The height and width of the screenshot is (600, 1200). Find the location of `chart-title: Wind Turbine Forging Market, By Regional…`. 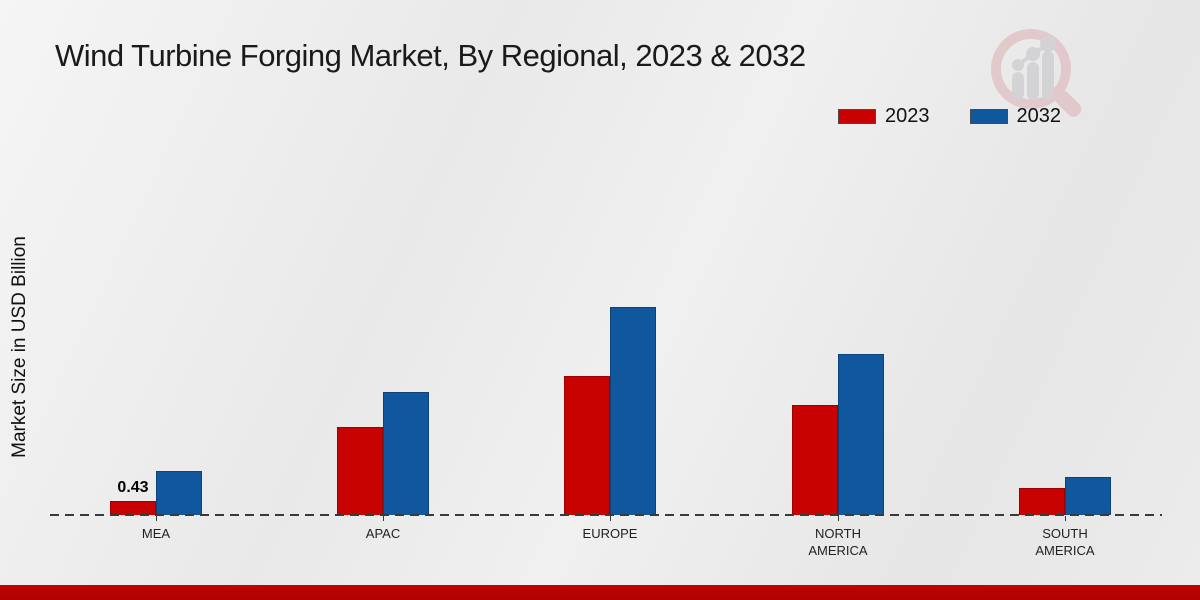

chart-title: Wind Turbine Forging Market, By Regional… is located at coordinates (430, 55).